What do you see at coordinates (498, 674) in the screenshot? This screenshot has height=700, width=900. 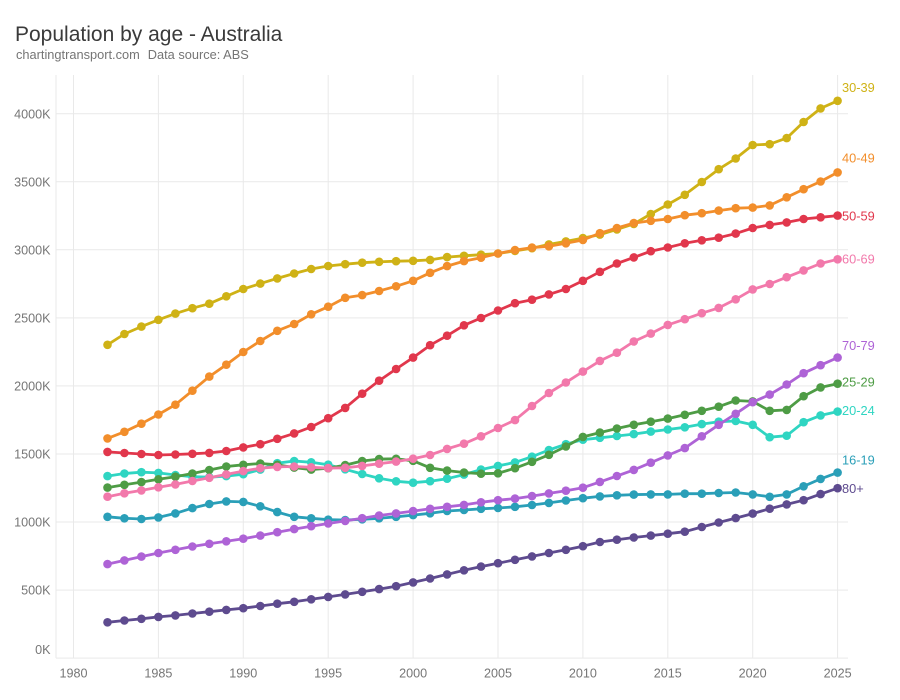 I see `svg-text: 2005` at bounding box center [498, 674].